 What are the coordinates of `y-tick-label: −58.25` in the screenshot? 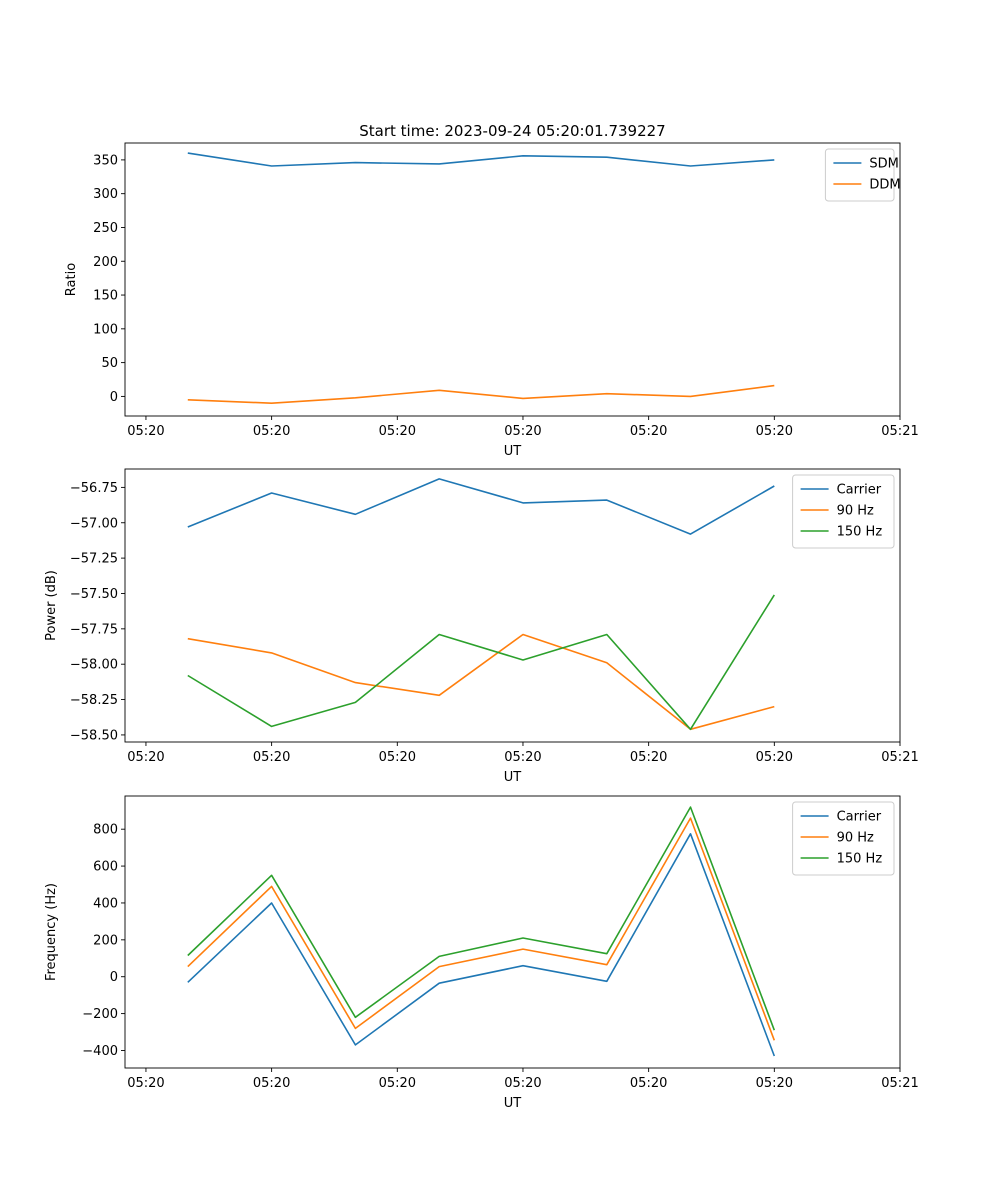 It's located at (94, 700).